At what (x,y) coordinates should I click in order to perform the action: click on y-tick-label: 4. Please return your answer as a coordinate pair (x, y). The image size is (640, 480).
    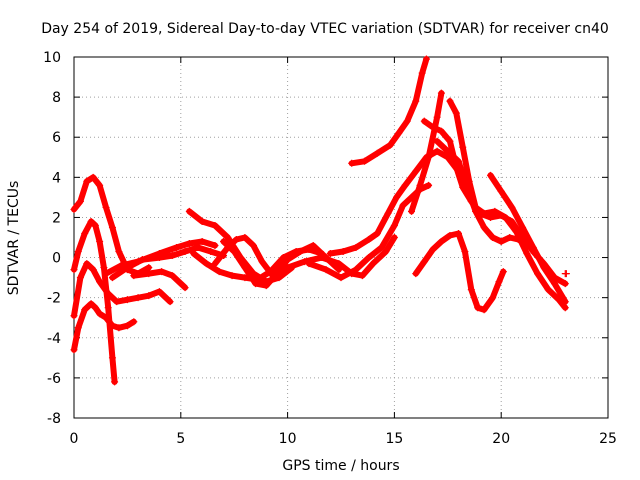
    Looking at the image, I should click on (56, 178).